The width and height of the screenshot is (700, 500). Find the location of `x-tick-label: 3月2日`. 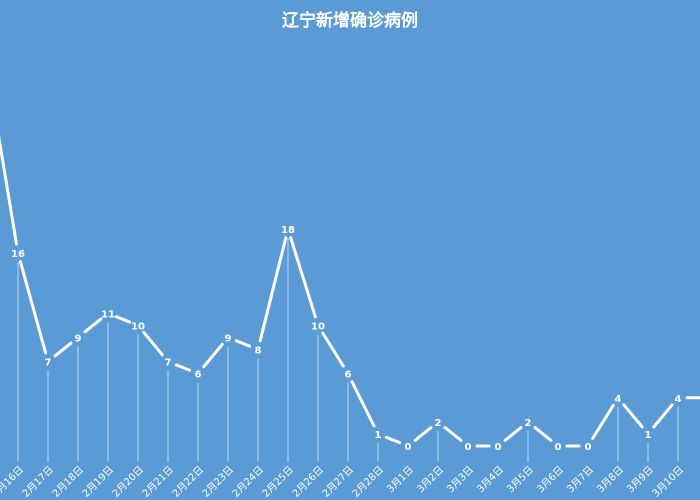

x-tick-label: 3月2日 is located at coordinates (430, 480).